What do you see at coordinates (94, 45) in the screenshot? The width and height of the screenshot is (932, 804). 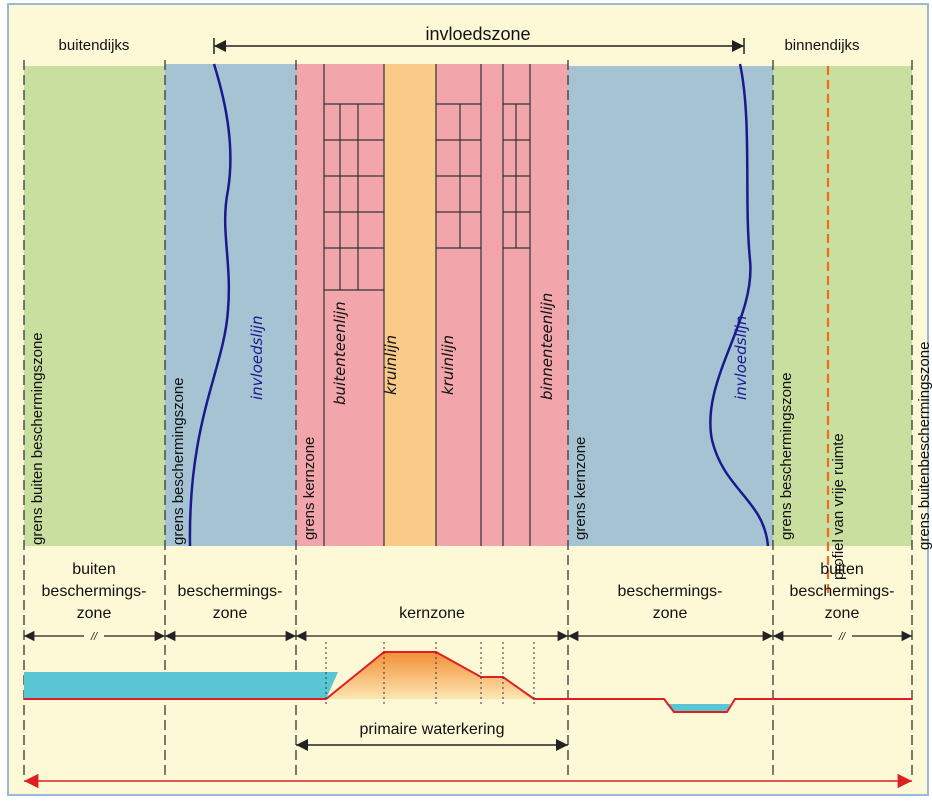 I see `label-outside: buitendijks` at bounding box center [94, 45].